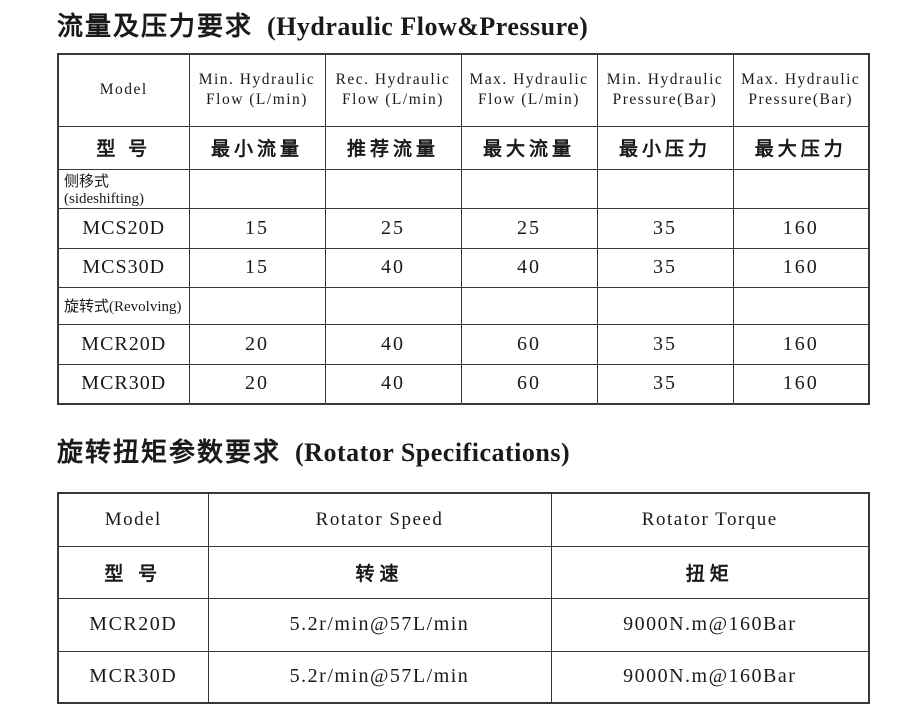  Describe the element at coordinates (529, 90) in the screenshot. I see `flow-header-max-flow: Max. Hydraulic Flow (L/min)` at that location.